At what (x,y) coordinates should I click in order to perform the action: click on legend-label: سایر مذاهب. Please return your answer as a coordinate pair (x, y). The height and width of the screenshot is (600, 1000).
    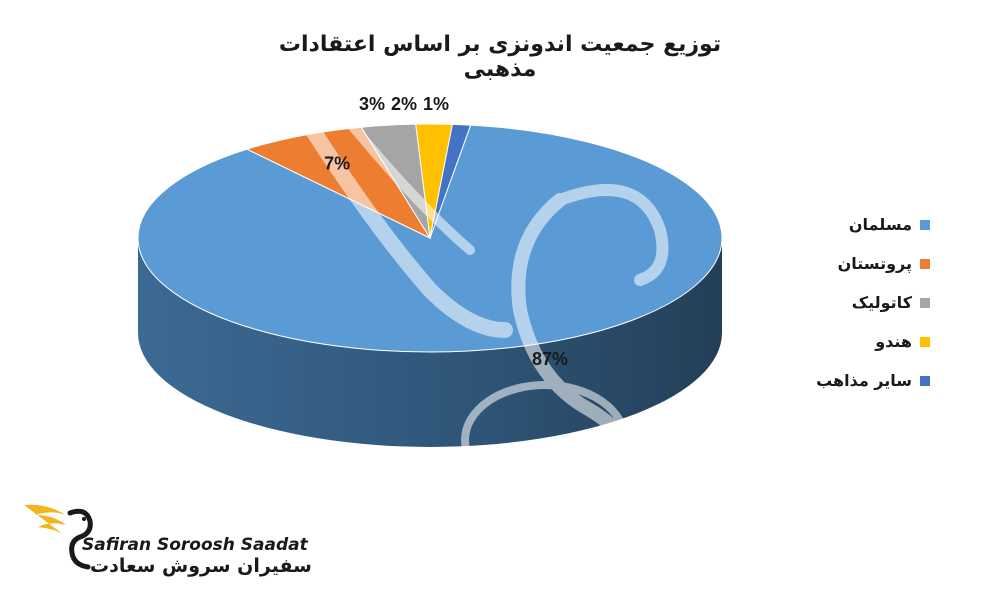
    Looking at the image, I should click on (864, 380).